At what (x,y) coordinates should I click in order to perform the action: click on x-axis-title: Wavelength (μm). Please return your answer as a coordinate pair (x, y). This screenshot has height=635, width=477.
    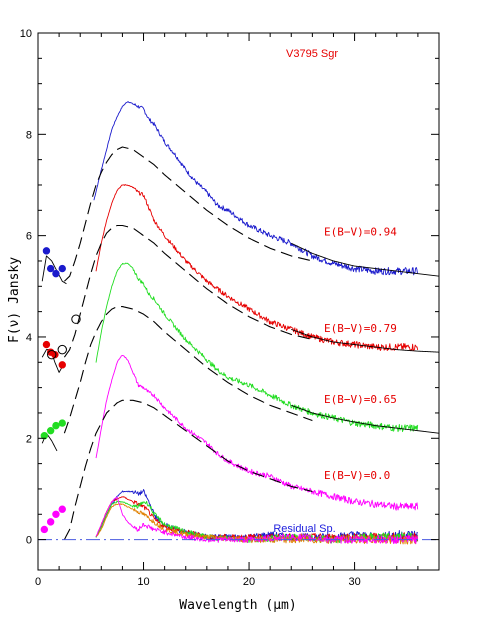
    Looking at the image, I should click on (237, 605).